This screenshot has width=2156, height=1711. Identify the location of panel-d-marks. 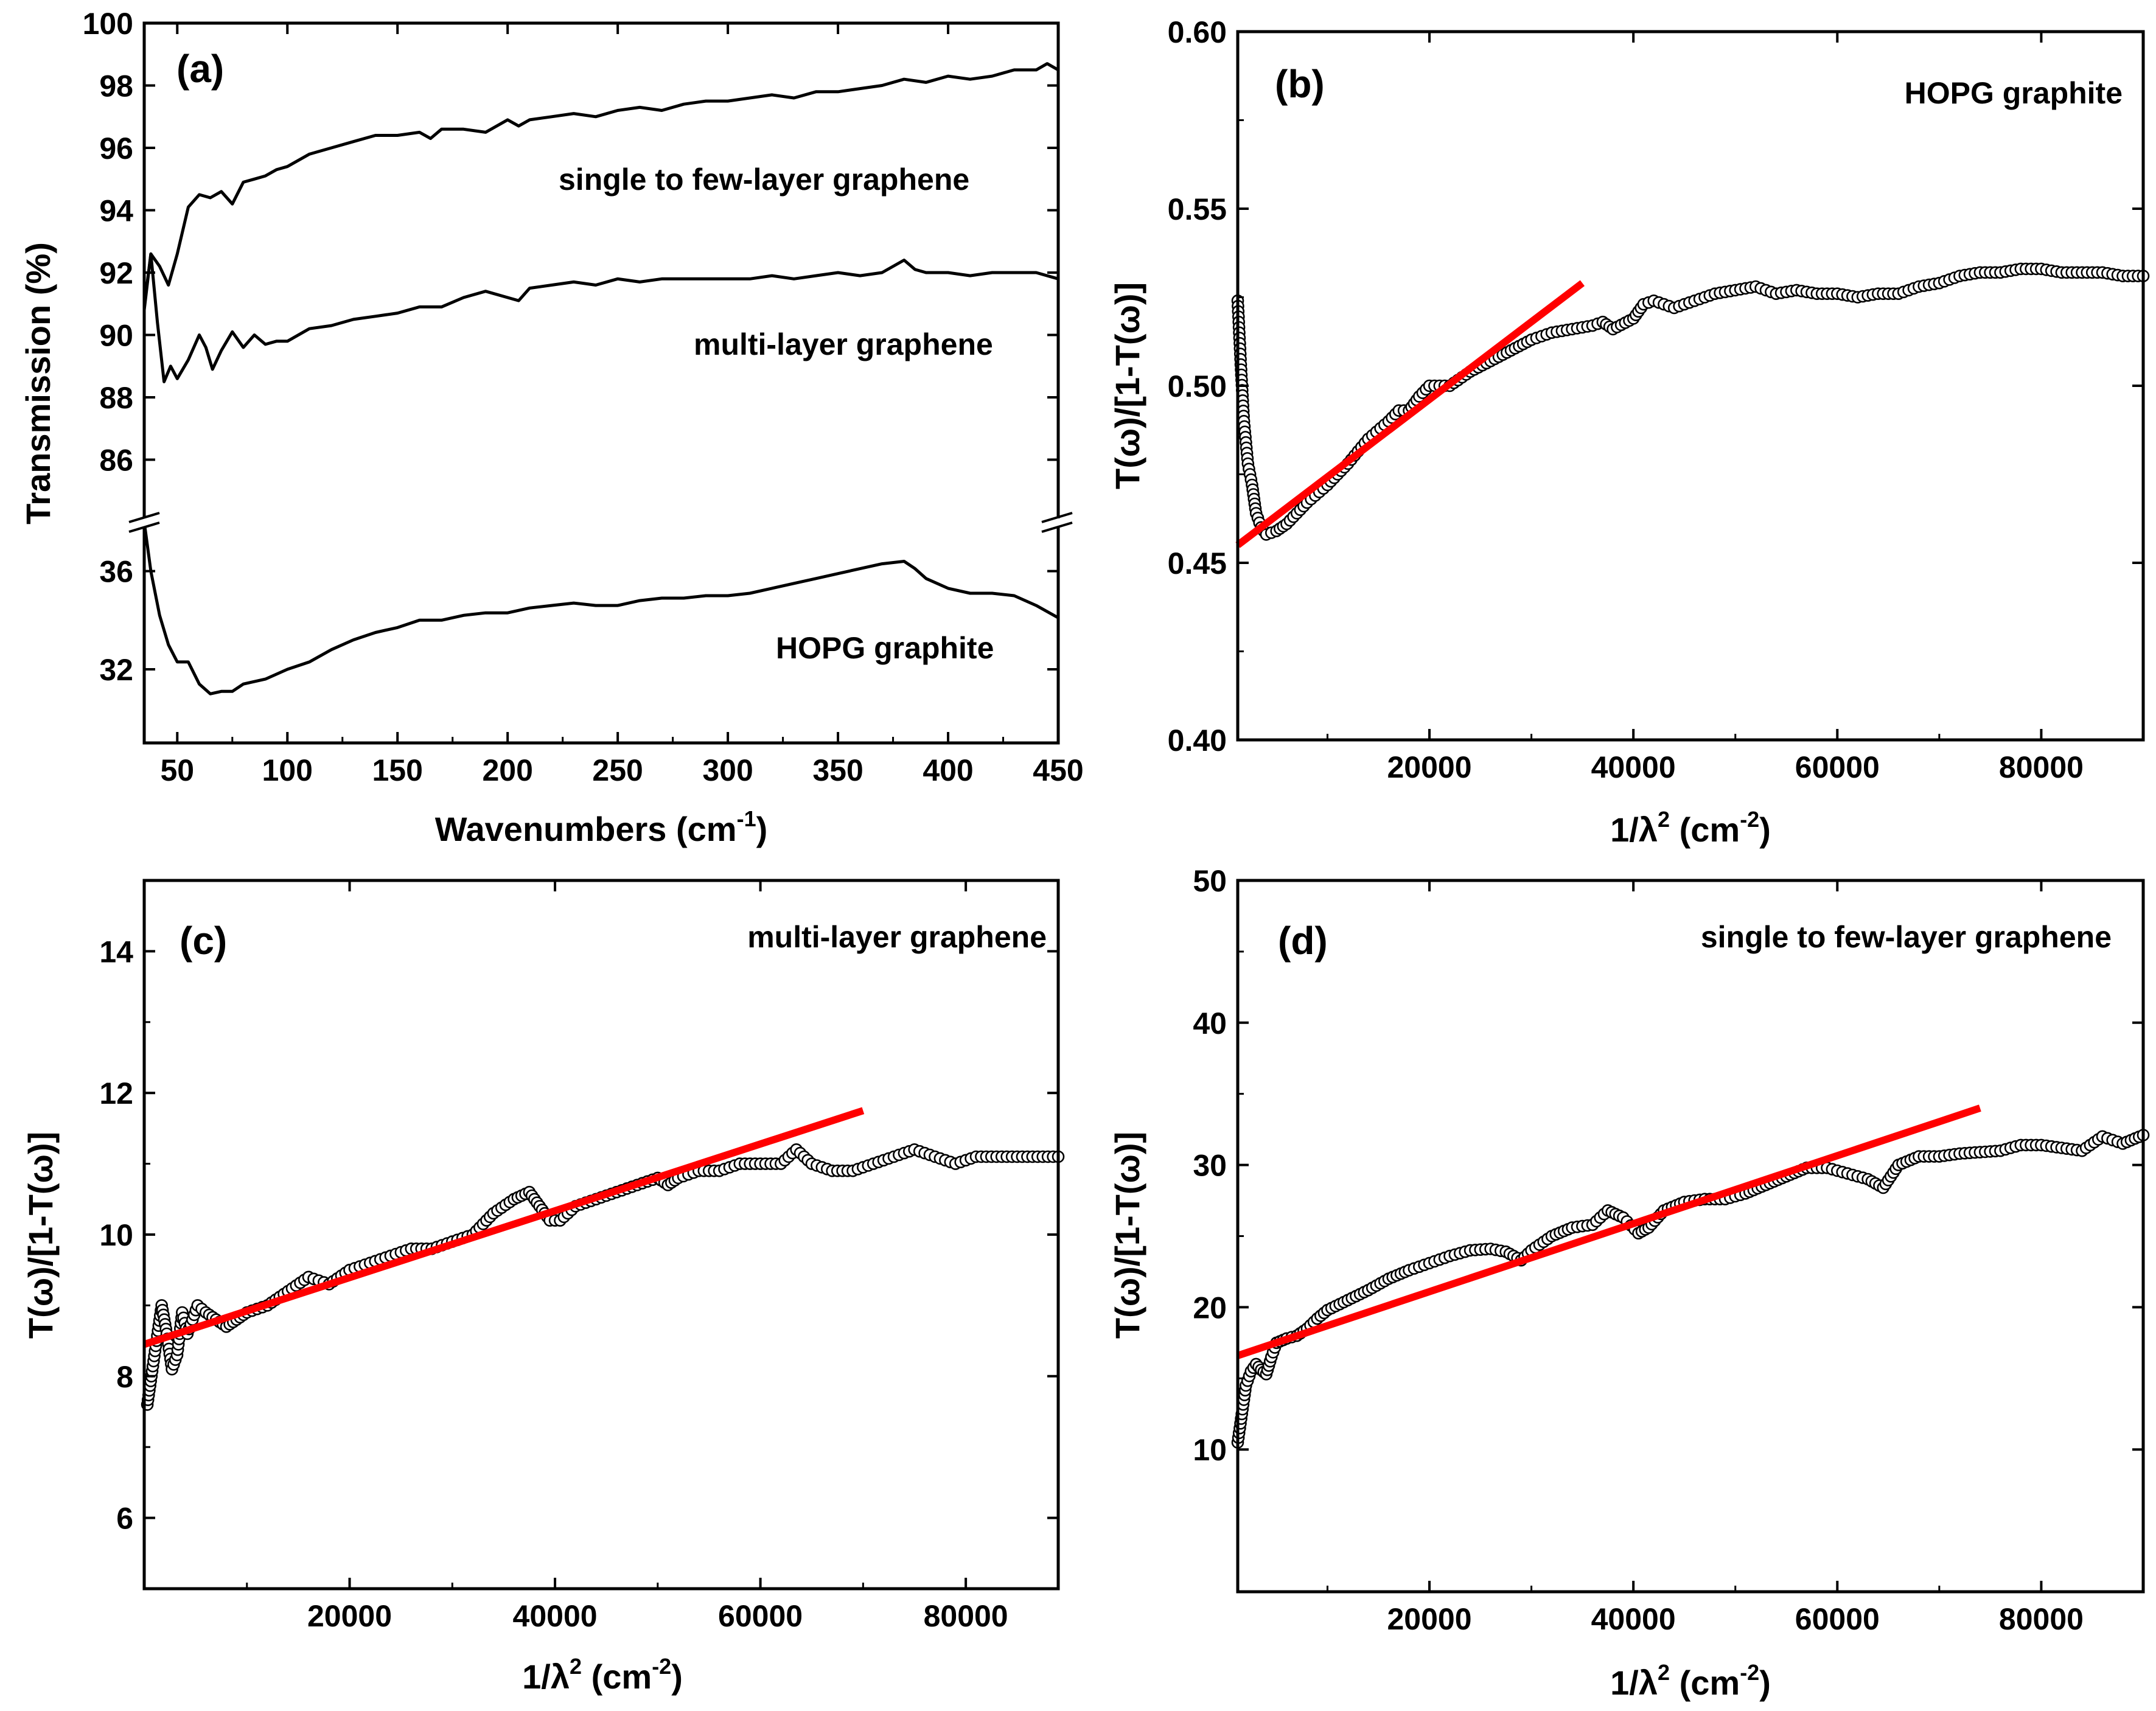
(1691, 1276).